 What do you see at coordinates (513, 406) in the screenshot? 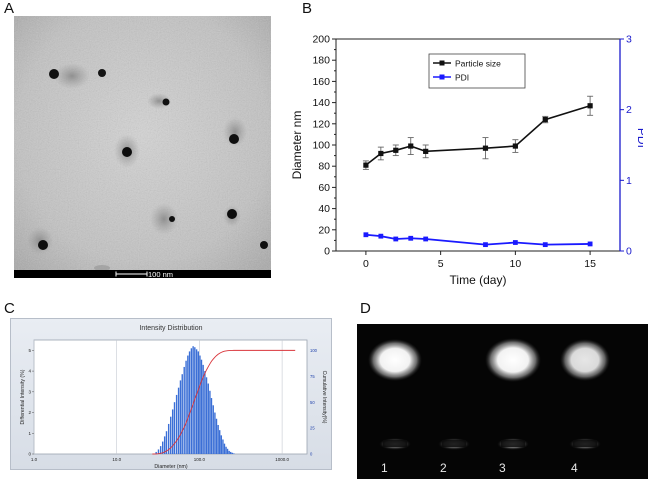
I see `gel-lane: 3` at bounding box center [513, 406].